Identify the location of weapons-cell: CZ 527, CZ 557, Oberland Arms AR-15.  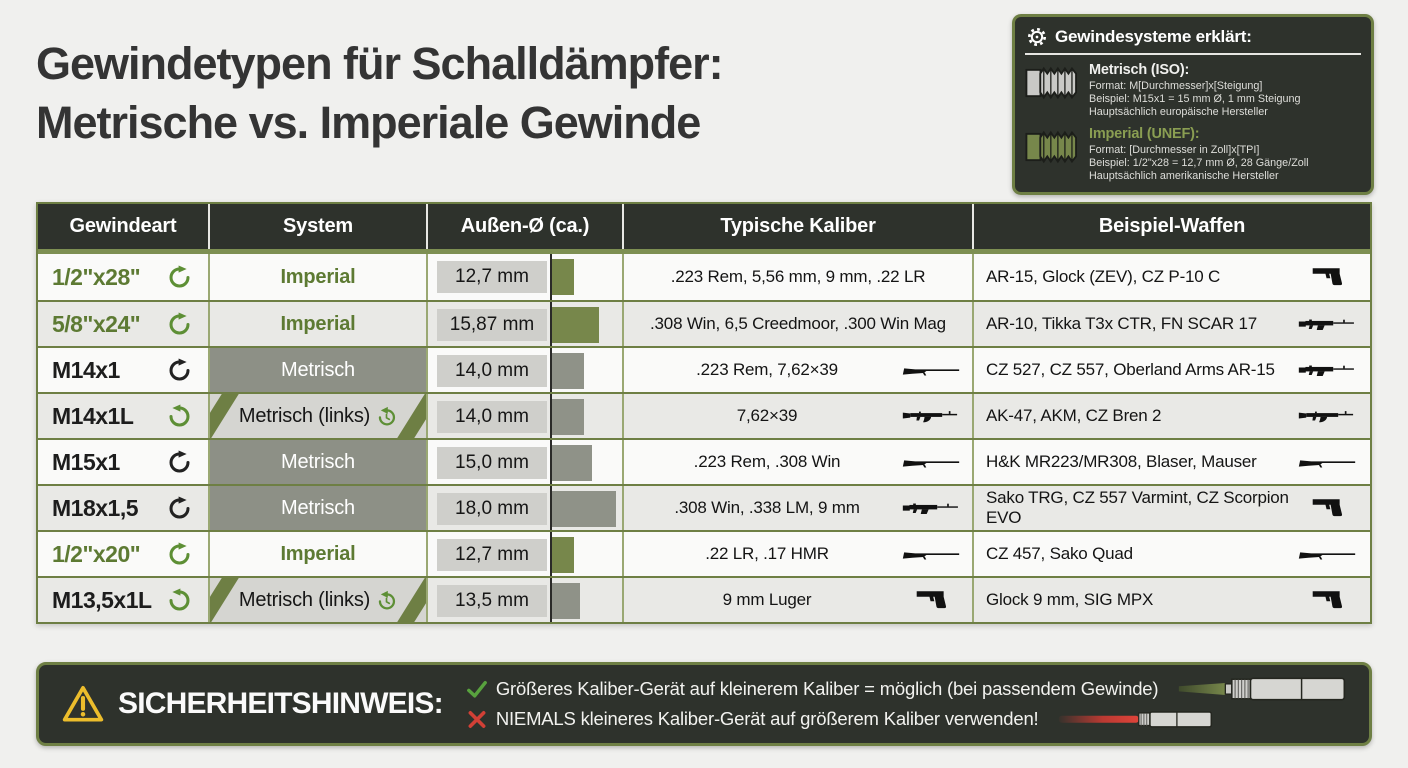
(1172, 370).